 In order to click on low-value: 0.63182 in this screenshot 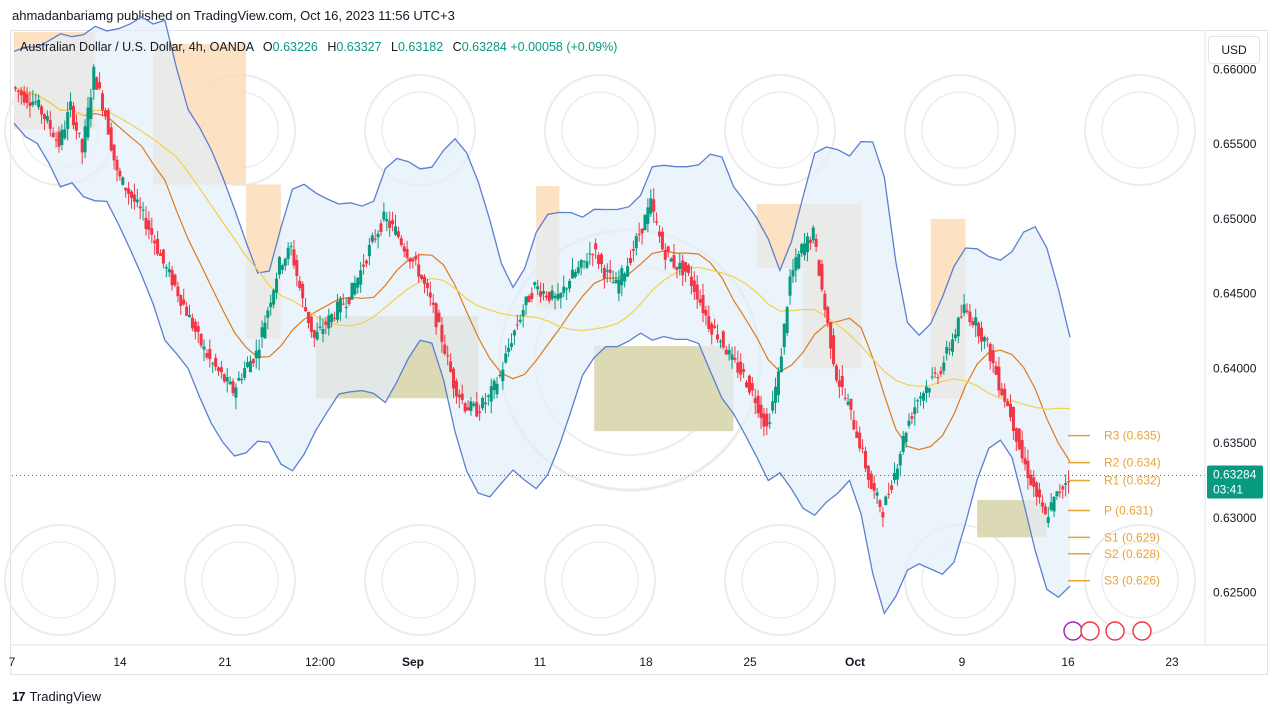, I will do `click(420, 47)`.